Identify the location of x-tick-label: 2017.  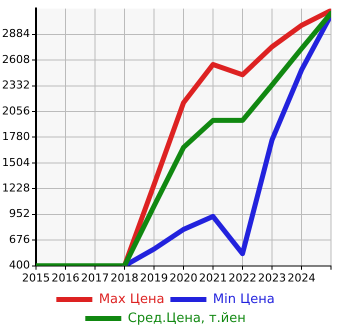
(94, 277).